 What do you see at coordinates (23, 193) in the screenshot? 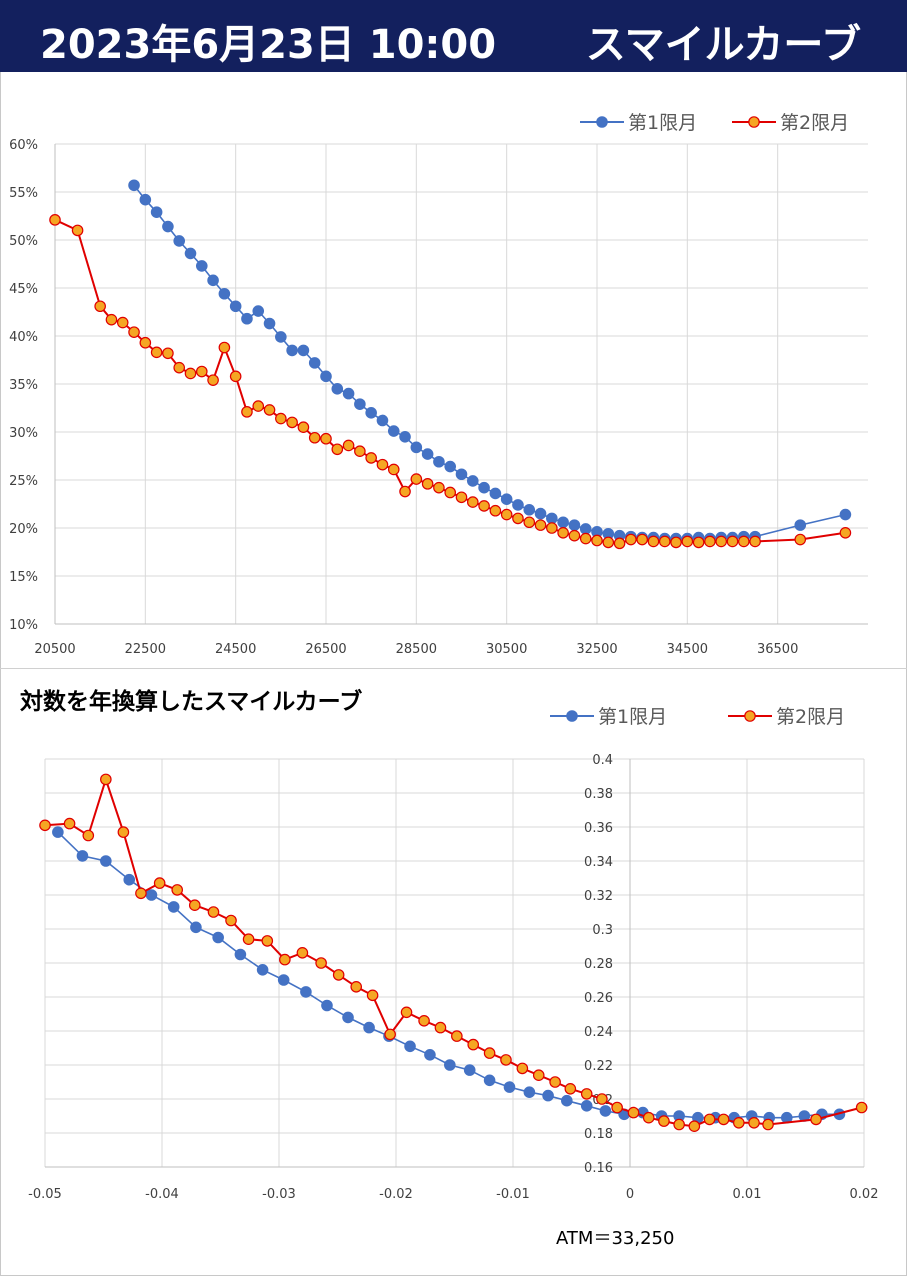
I see `y-tick-label: 55%` at bounding box center [23, 193].